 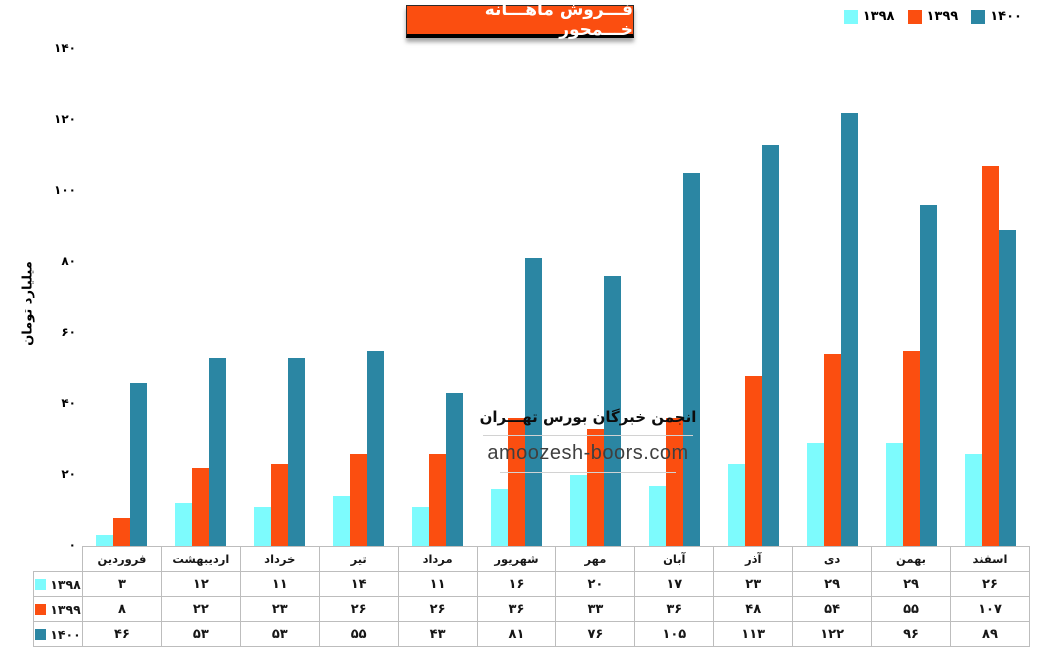 I want to click on value-cell: ۱۰۷, so click(x=990, y=609).